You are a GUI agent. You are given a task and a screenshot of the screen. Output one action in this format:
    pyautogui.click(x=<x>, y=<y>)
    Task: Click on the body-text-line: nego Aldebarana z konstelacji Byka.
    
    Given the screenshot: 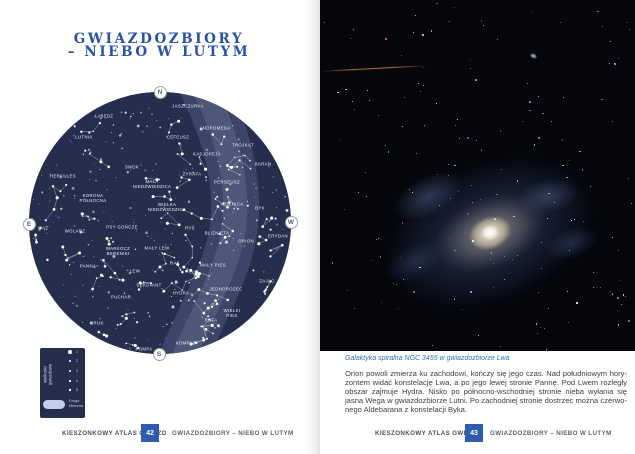 What is the action you would take?
    pyautogui.click(x=406, y=409)
    